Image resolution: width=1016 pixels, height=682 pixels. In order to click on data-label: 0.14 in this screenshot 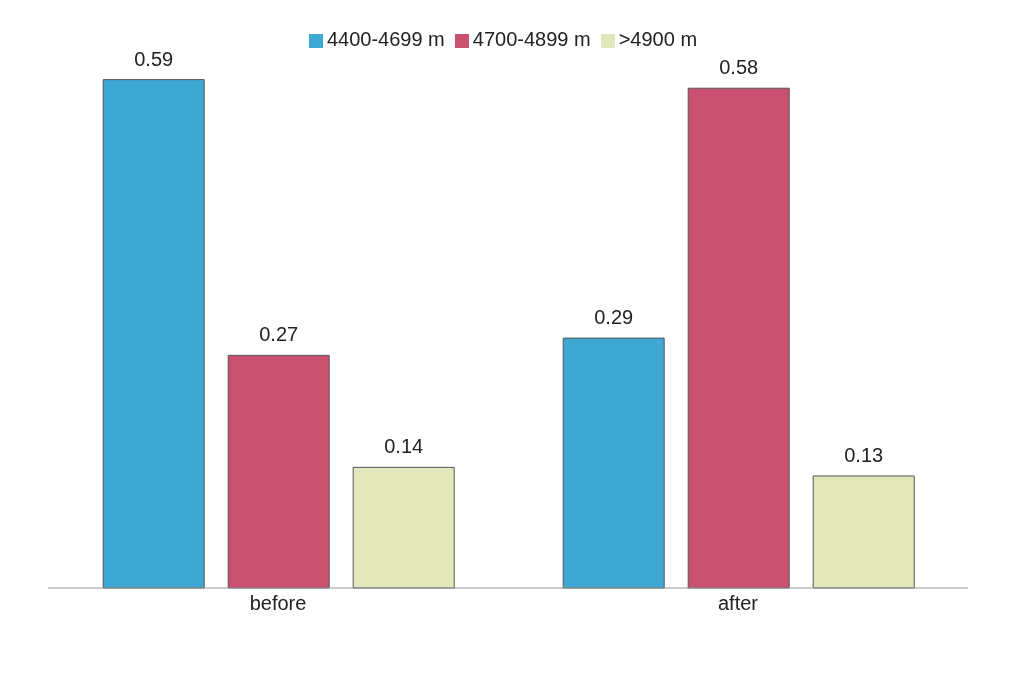, I will do `click(404, 446)`.